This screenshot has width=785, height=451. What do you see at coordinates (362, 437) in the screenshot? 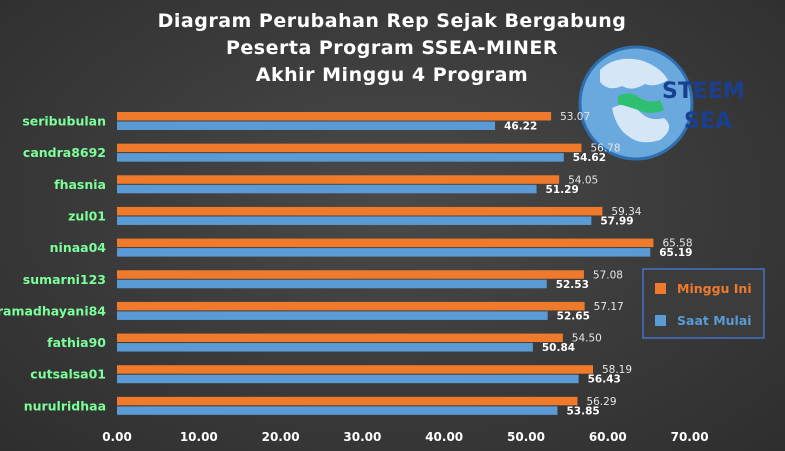
I see `x-tick-label: 30.00` at bounding box center [362, 437].